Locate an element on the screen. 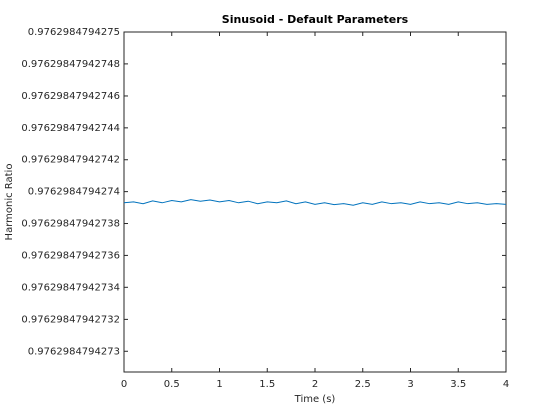 The width and height of the screenshot is (560, 420). y-tick-label: 0.97629847942738 is located at coordinates (70, 224).